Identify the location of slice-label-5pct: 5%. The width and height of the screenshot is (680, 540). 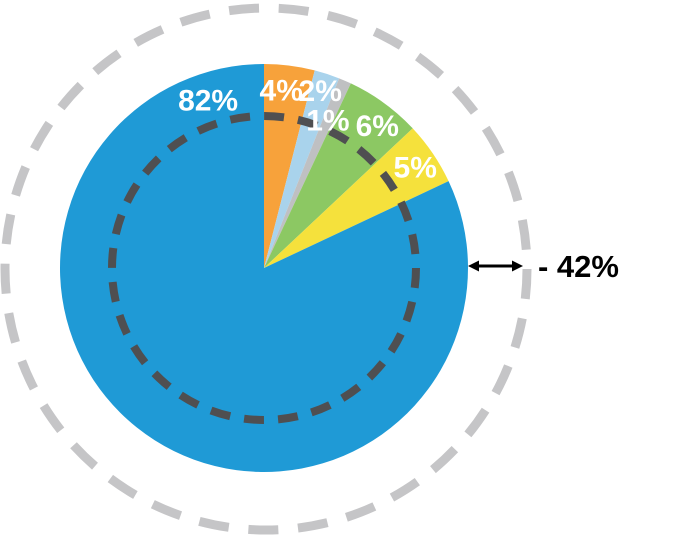
(415, 167).